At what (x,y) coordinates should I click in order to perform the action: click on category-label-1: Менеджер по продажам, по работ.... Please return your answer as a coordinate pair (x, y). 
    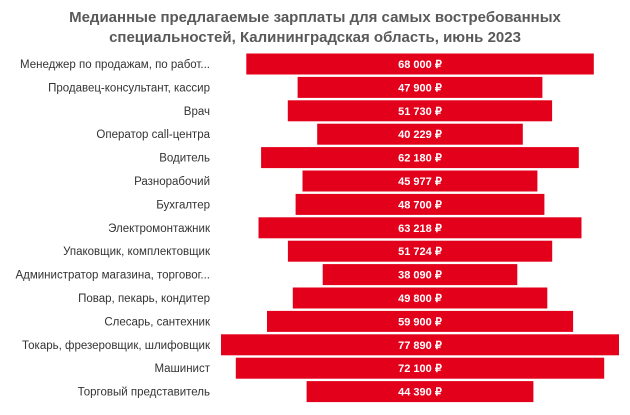
    Looking at the image, I should click on (115, 65).